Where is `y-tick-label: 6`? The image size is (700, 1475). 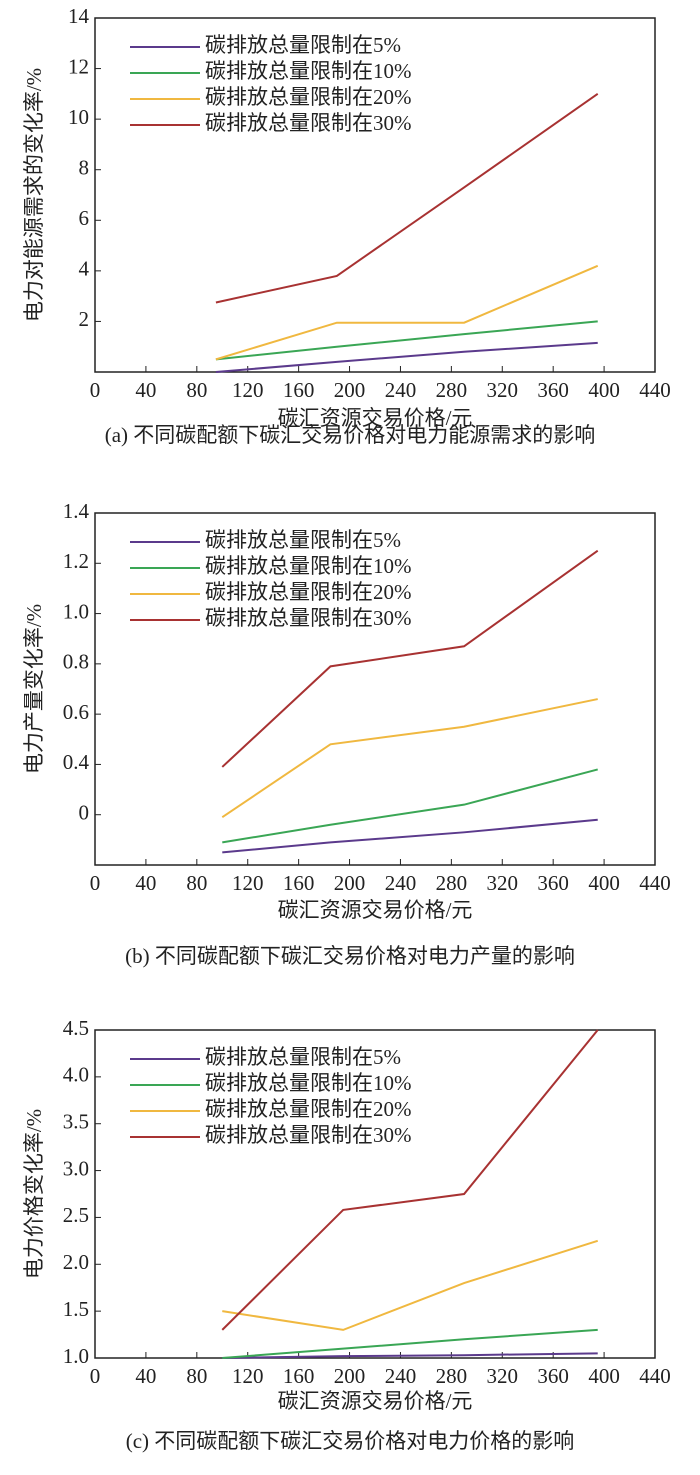
y-tick-label: 6 is located at coordinates (84, 218).